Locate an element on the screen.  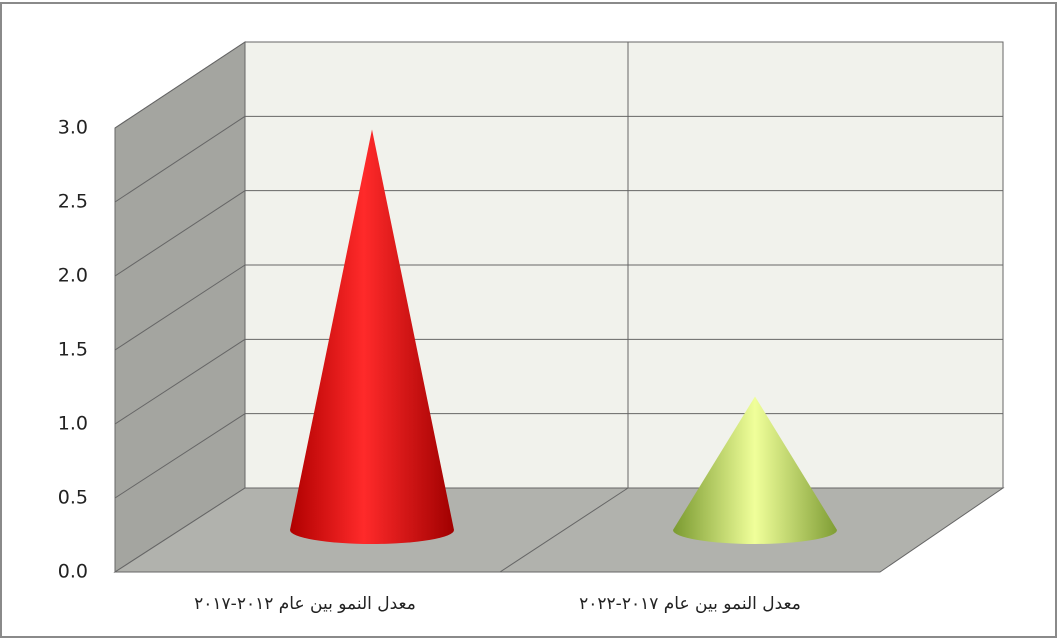
floor-divider is located at coordinates (564, 530).